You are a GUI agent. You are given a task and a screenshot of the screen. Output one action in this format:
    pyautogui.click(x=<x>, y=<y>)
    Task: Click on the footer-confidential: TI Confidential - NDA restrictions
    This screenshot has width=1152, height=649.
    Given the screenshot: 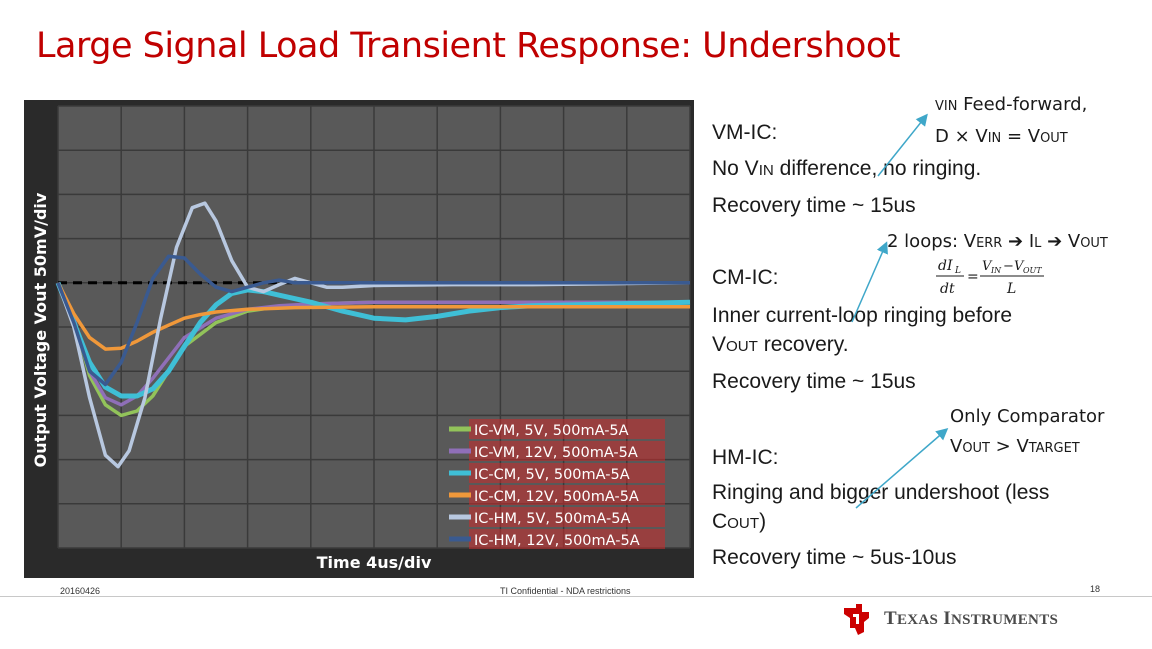 What is the action you would take?
    pyautogui.click(x=565, y=591)
    